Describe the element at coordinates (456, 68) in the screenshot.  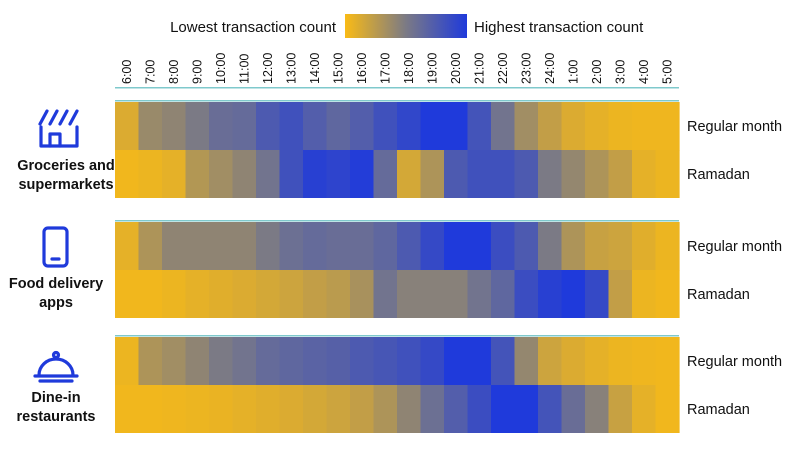
I see `hour-label: 20:00` at that location.